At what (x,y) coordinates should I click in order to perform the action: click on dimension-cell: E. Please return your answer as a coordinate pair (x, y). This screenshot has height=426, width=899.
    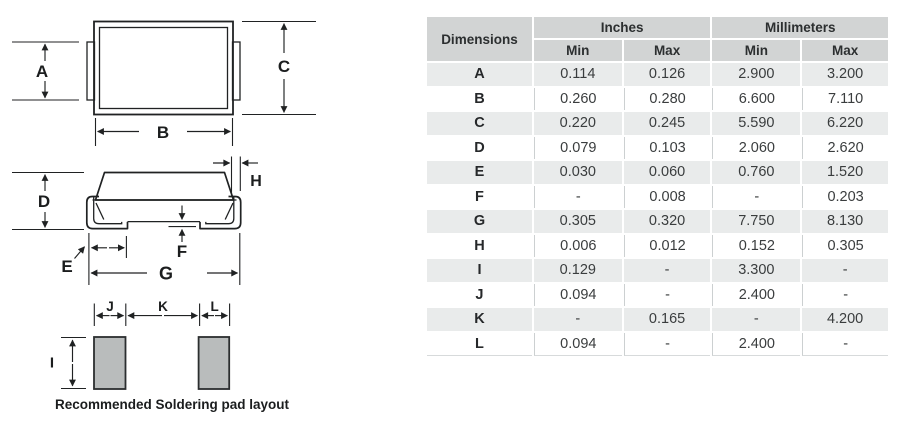
    Looking at the image, I should click on (479, 172).